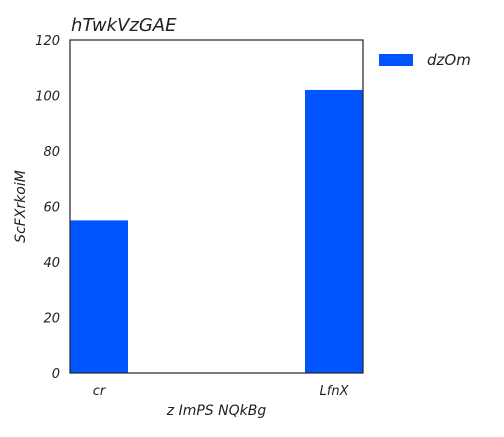 The image size is (504, 437). I want to click on y-tick-label: 120, so click(47, 41).